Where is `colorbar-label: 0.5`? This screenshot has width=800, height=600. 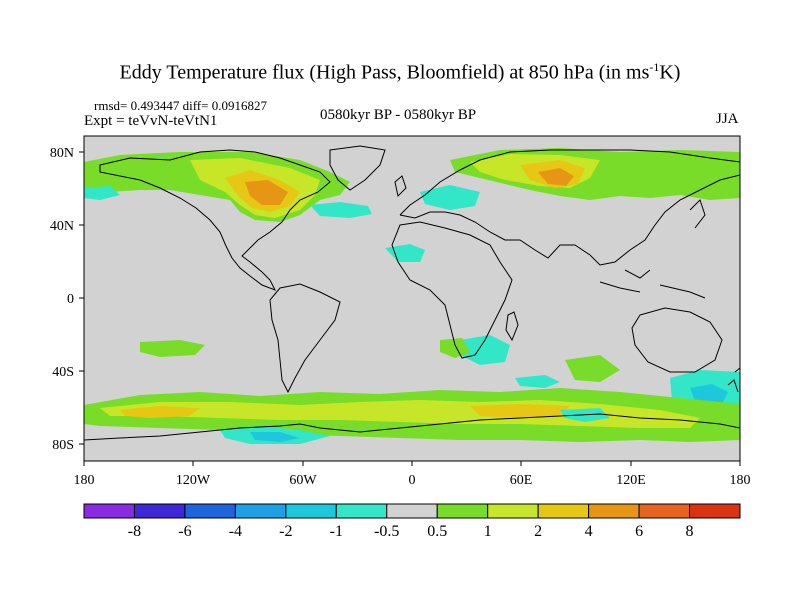
colorbar-label: 0.5 is located at coordinates (437, 531).